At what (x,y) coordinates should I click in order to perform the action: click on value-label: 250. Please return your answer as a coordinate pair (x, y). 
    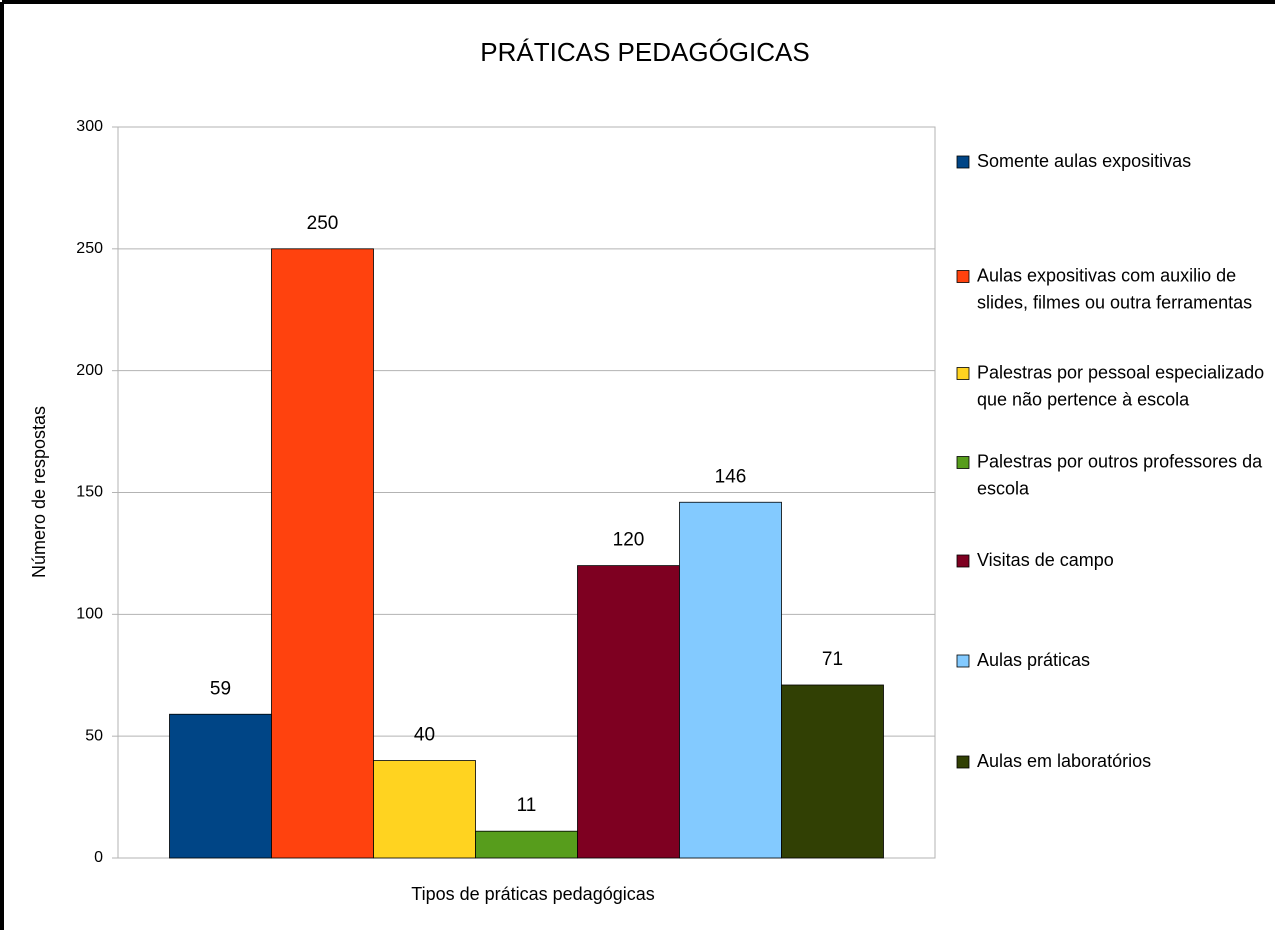
    Looking at the image, I should click on (323, 223).